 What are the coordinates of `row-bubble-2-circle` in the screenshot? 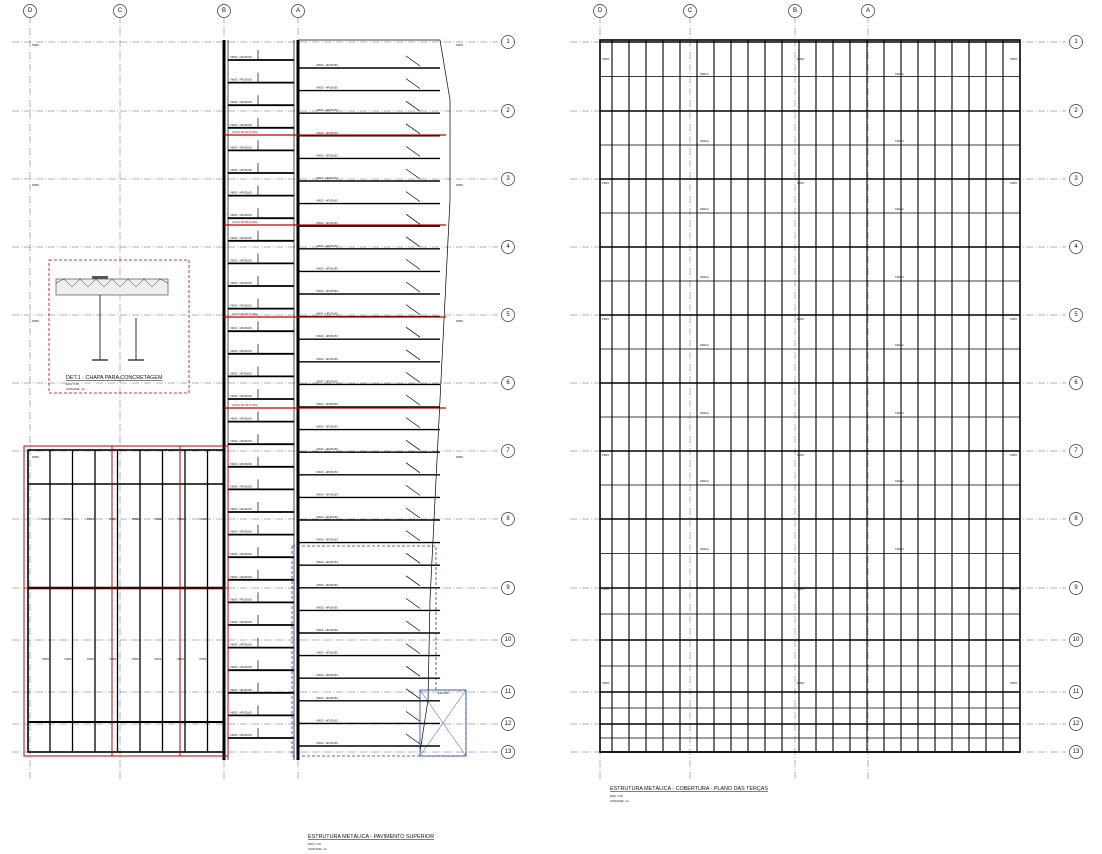 It's located at (1076, 111).